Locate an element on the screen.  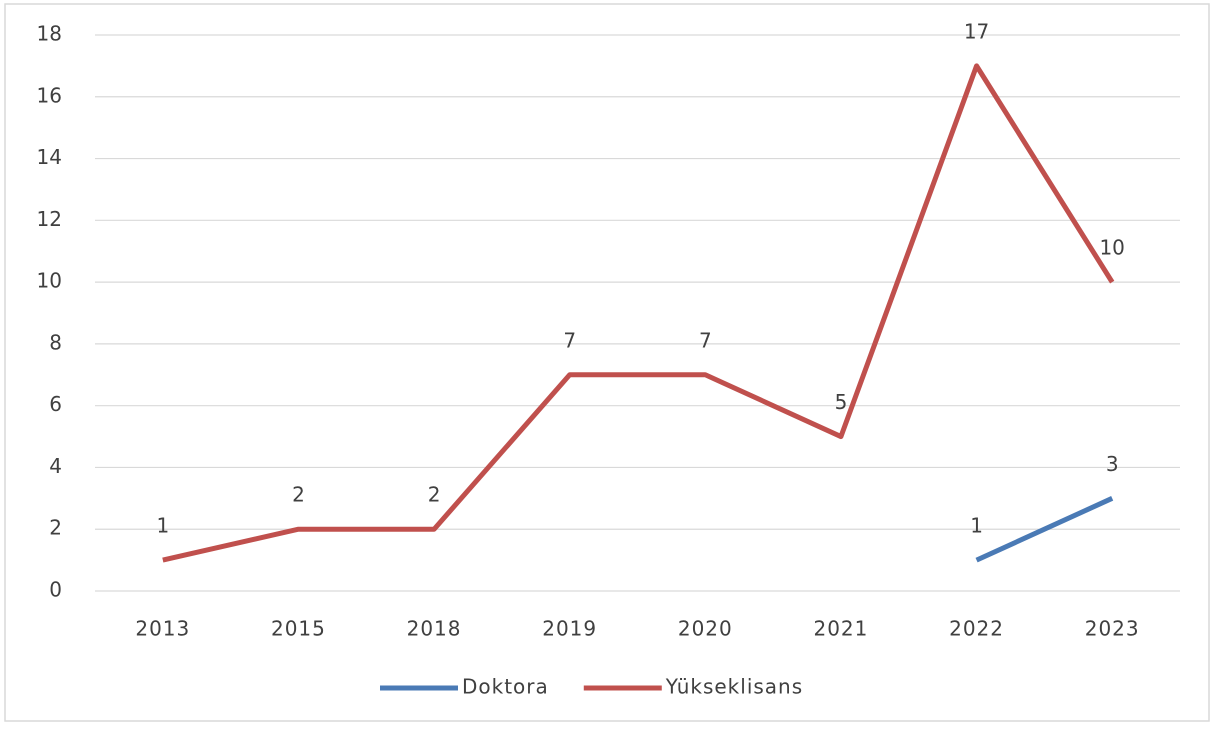
y-tick-label: 12 is located at coordinates (49, 219).